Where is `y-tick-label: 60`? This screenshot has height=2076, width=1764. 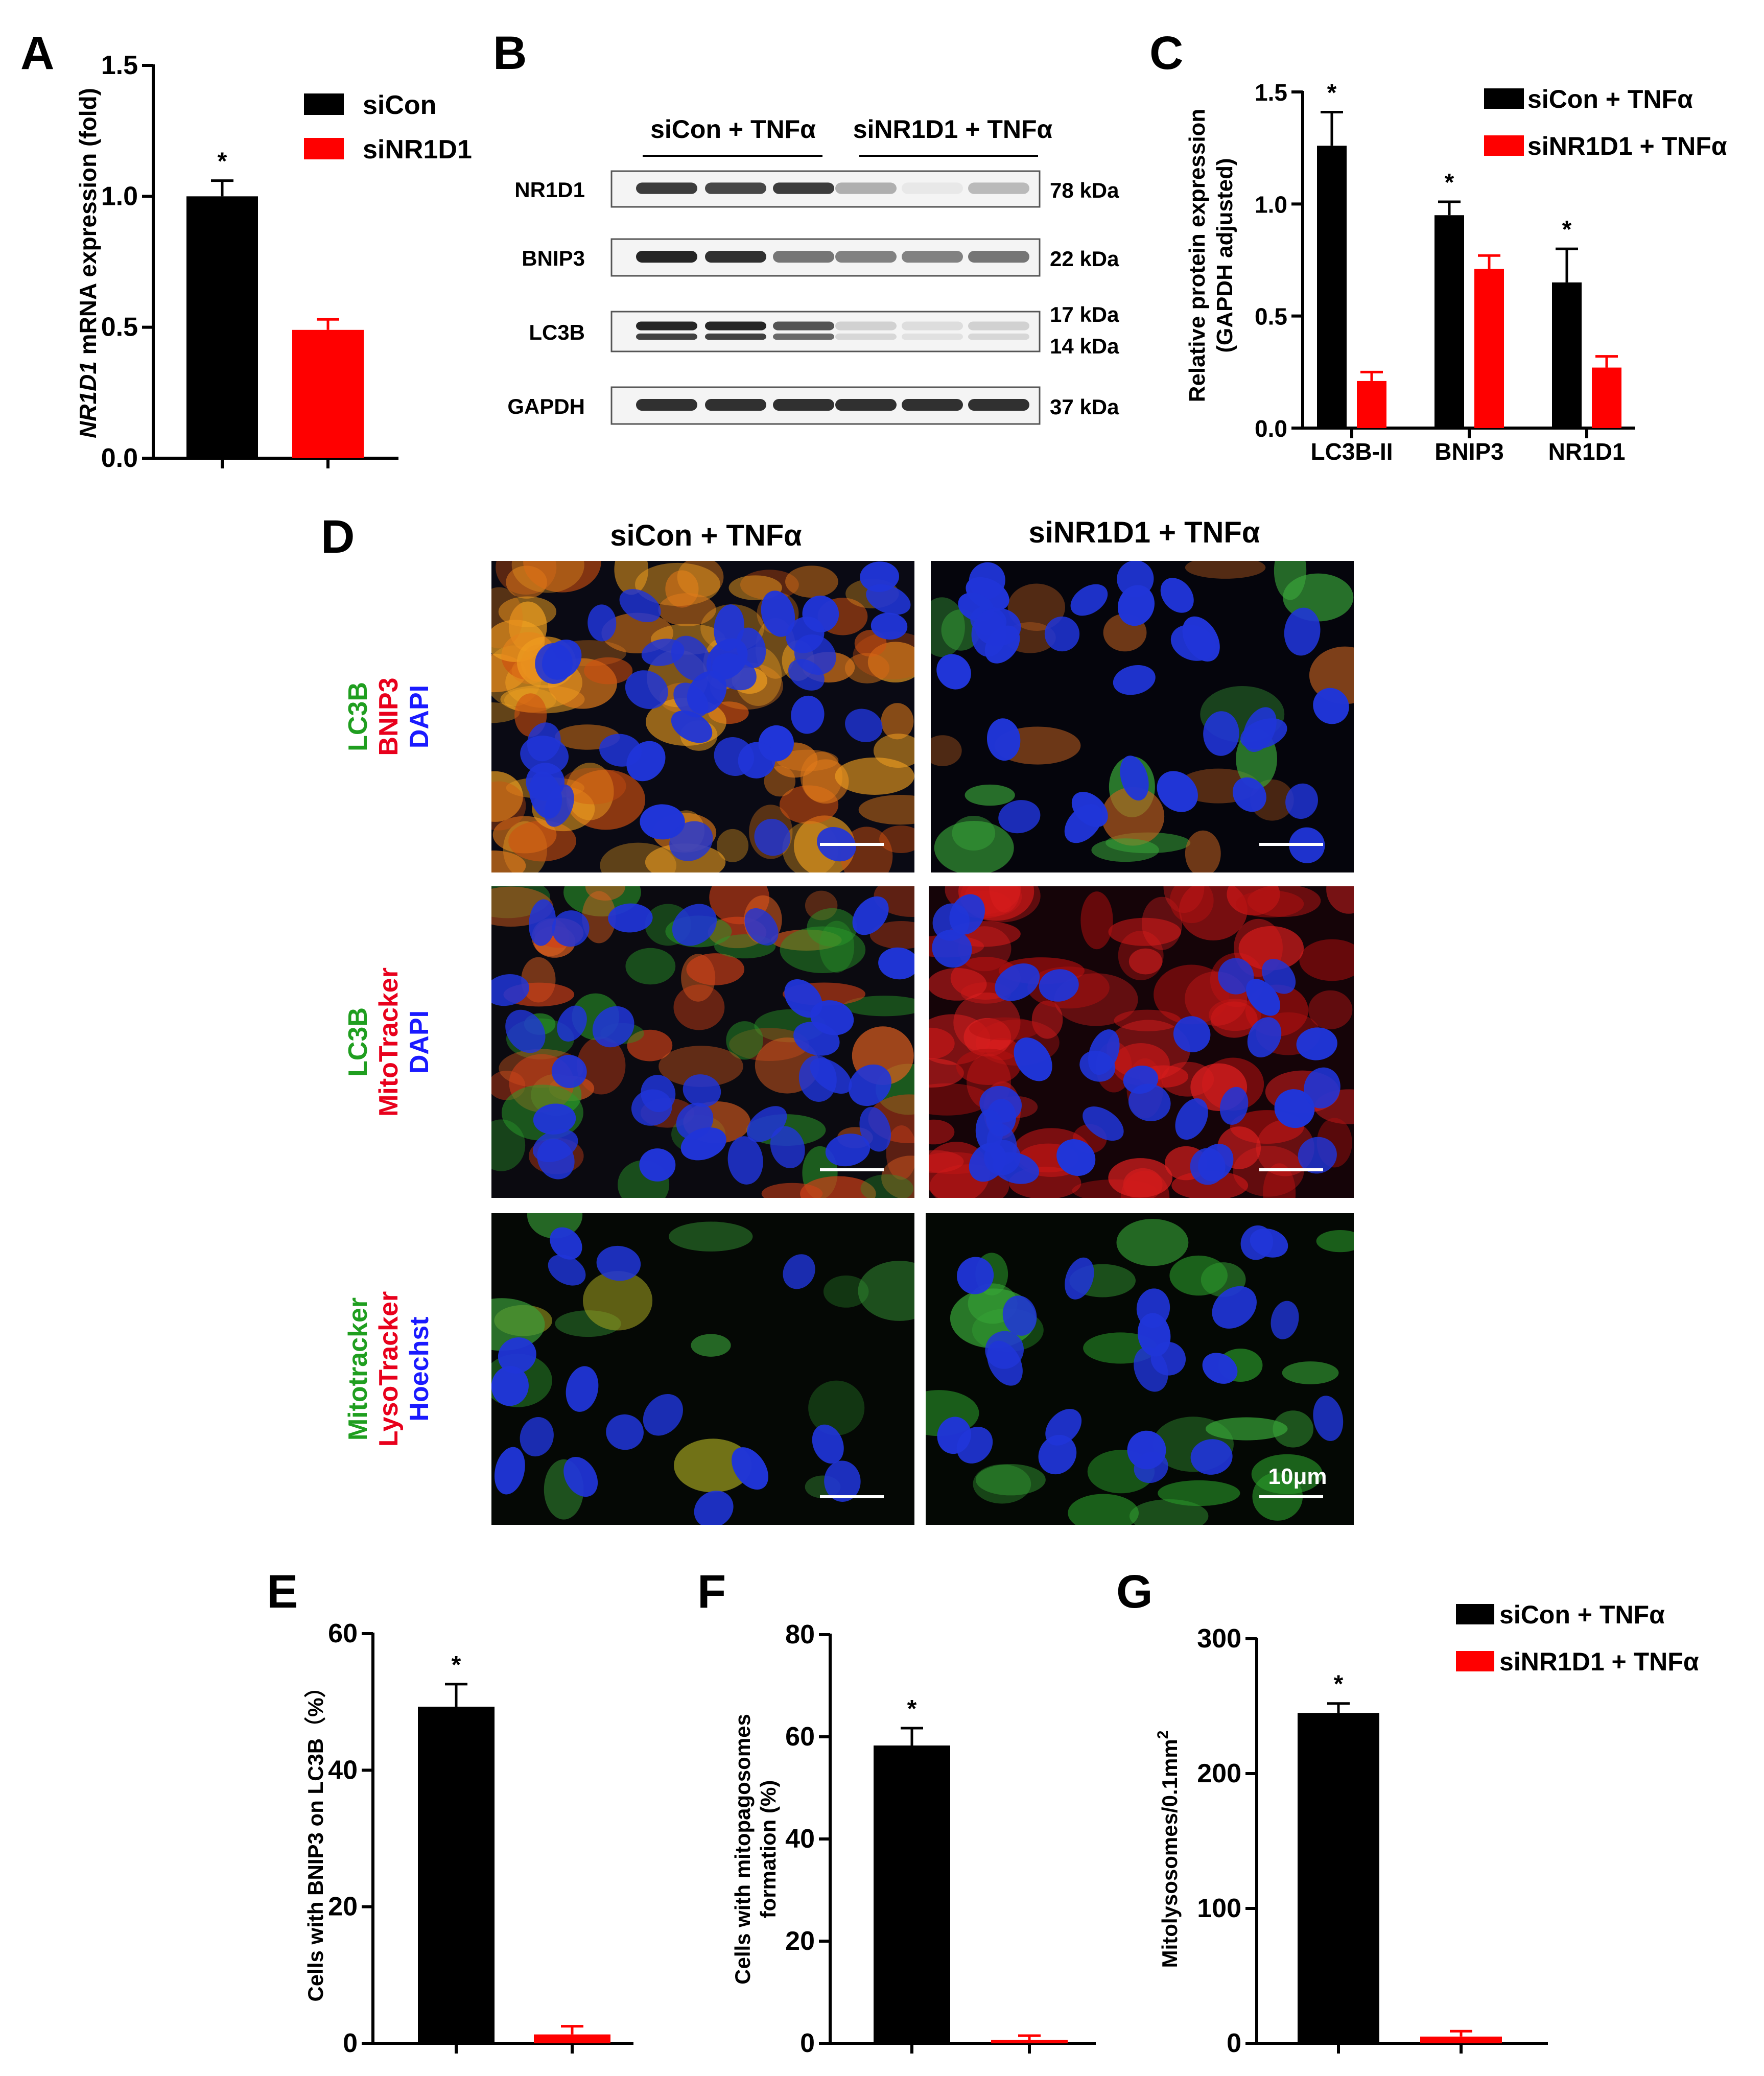
y-tick-label: 60 is located at coordinates (343, 1633).